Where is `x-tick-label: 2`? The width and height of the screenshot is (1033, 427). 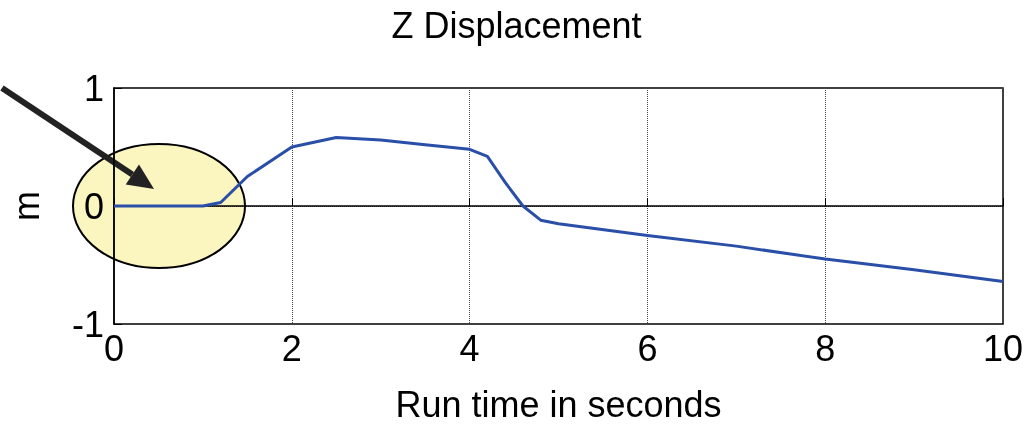 x-tick-label: 2 is located at coordinates (291, 348).